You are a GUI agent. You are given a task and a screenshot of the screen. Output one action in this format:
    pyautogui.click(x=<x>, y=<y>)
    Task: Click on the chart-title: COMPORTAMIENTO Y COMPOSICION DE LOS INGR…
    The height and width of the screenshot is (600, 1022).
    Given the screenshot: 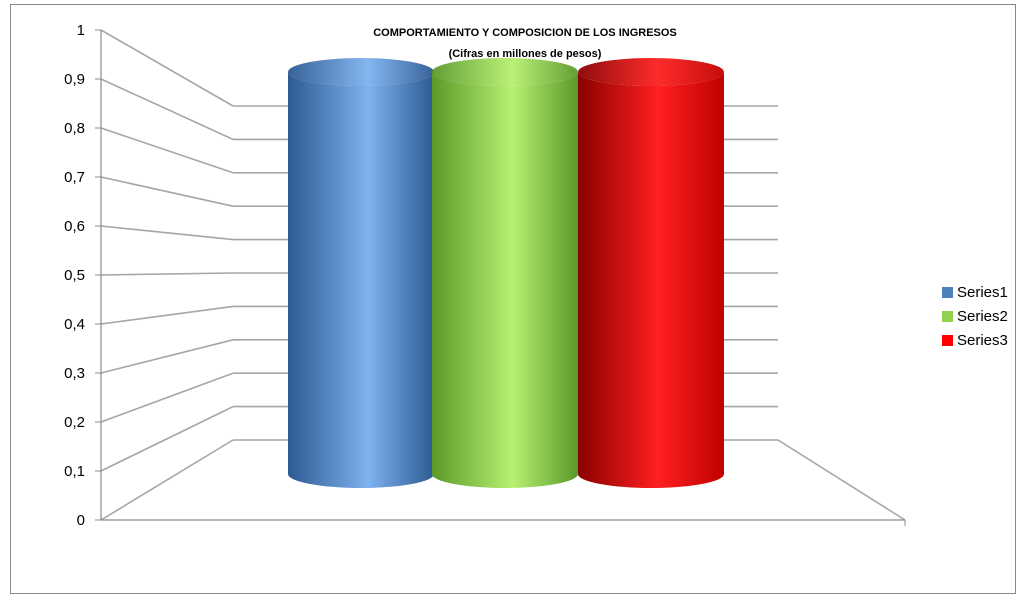 What is the action you would take?
    pyautogui.click(x=525, y=33)
    